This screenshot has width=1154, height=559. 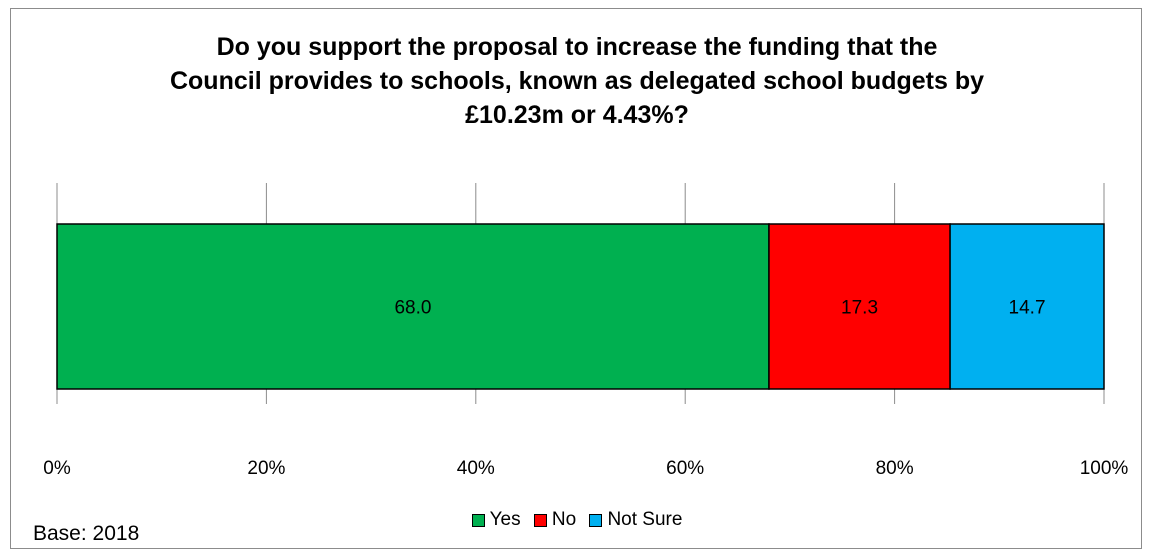 I want to click on chart-title-line-3: £10.23m or 4.43%?, so click(x=577, y=115).